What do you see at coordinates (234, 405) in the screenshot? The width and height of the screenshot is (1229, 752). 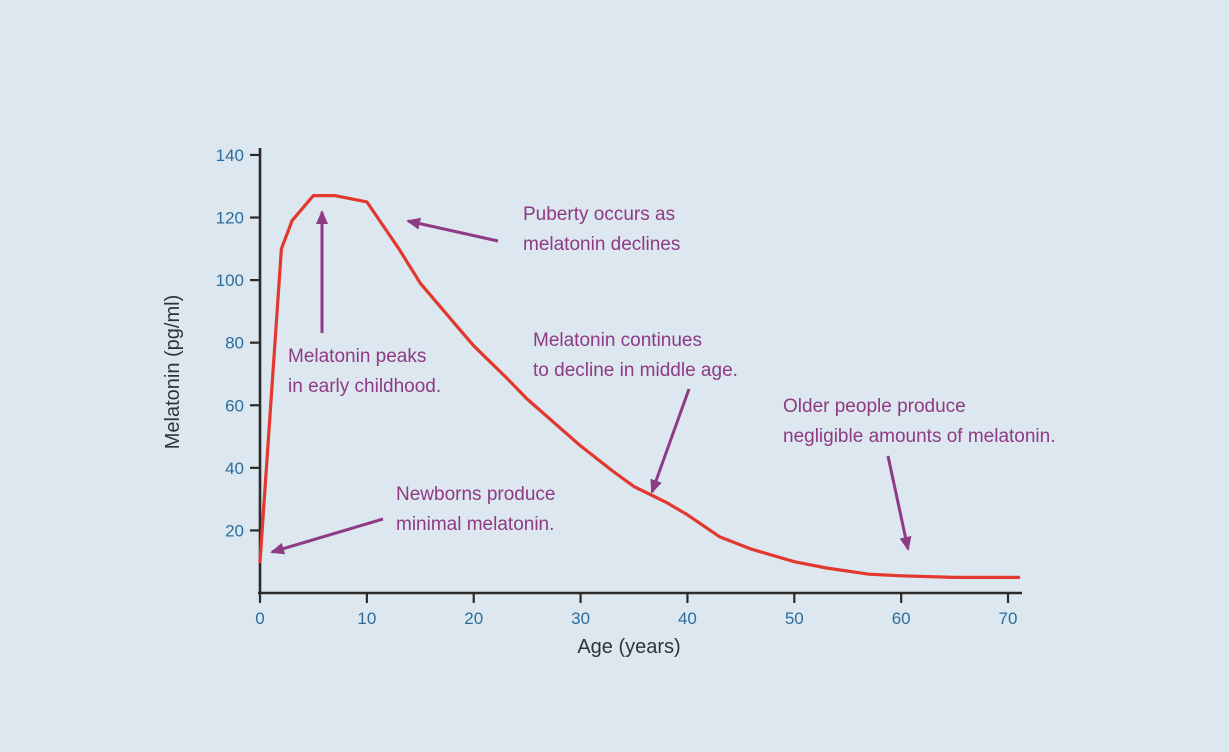 I see `y-tick-label: 60` at bounding box center [234, 405].